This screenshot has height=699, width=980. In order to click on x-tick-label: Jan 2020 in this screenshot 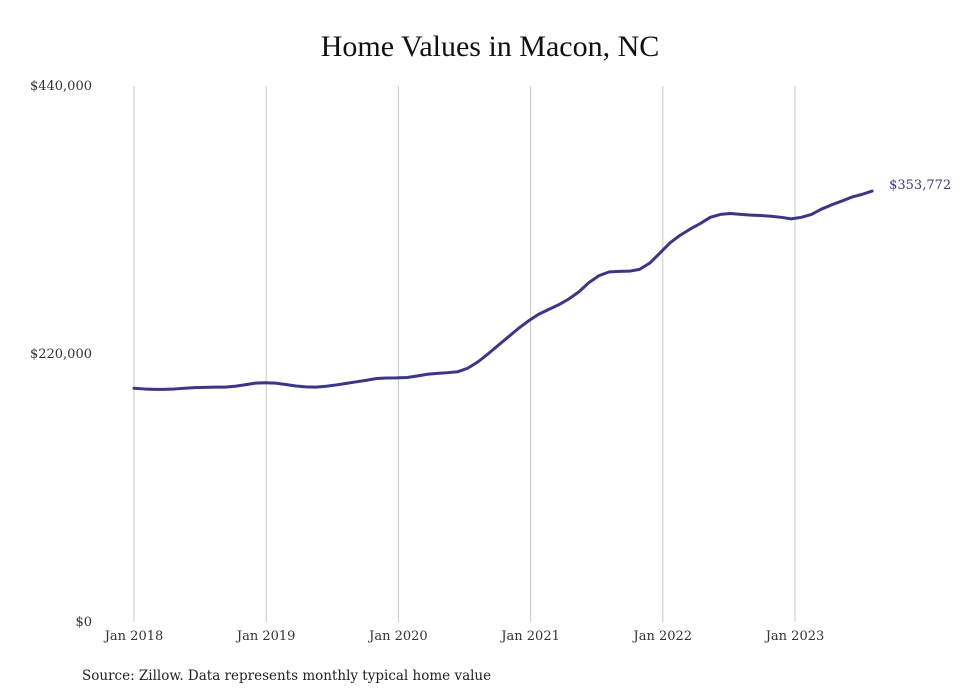, I will do `click(397, 636)`.